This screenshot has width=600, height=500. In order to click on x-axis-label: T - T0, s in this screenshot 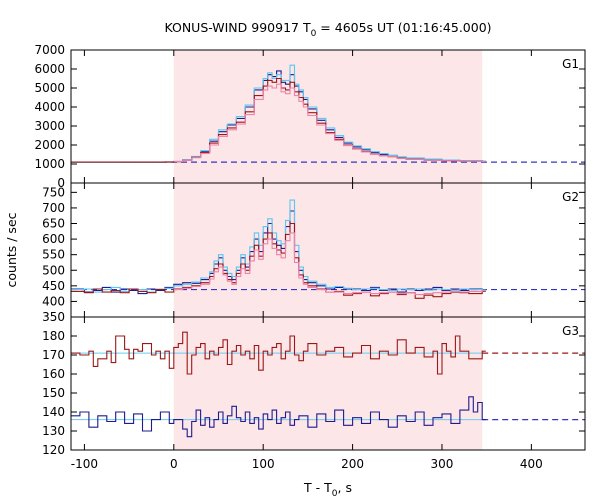, I will do `click(327, 489)`.